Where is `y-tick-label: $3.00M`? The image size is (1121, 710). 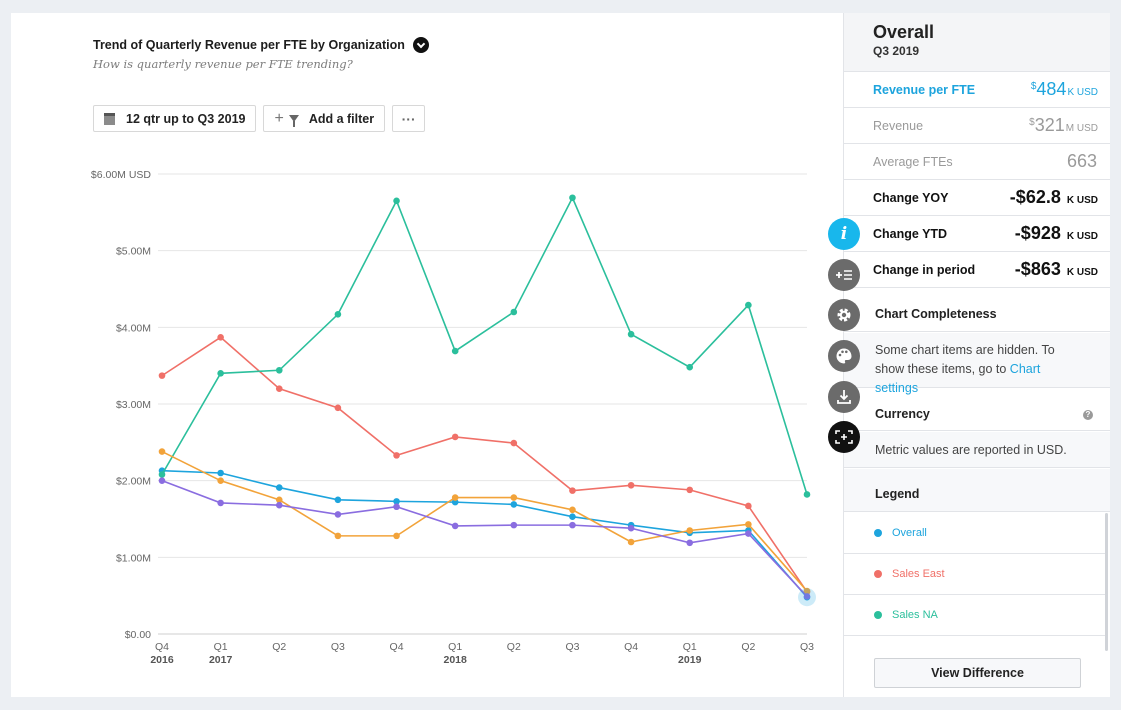
y-tick-label: $3.00M is located at coordinates (133, 405).